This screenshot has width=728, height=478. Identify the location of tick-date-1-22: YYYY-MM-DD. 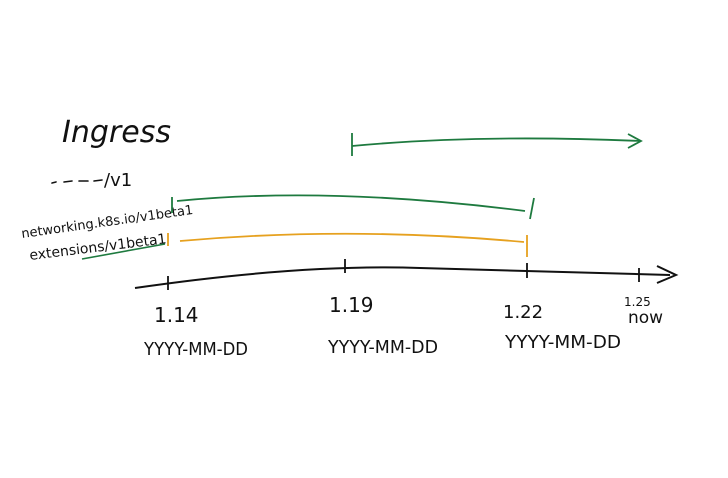
(562, 342).